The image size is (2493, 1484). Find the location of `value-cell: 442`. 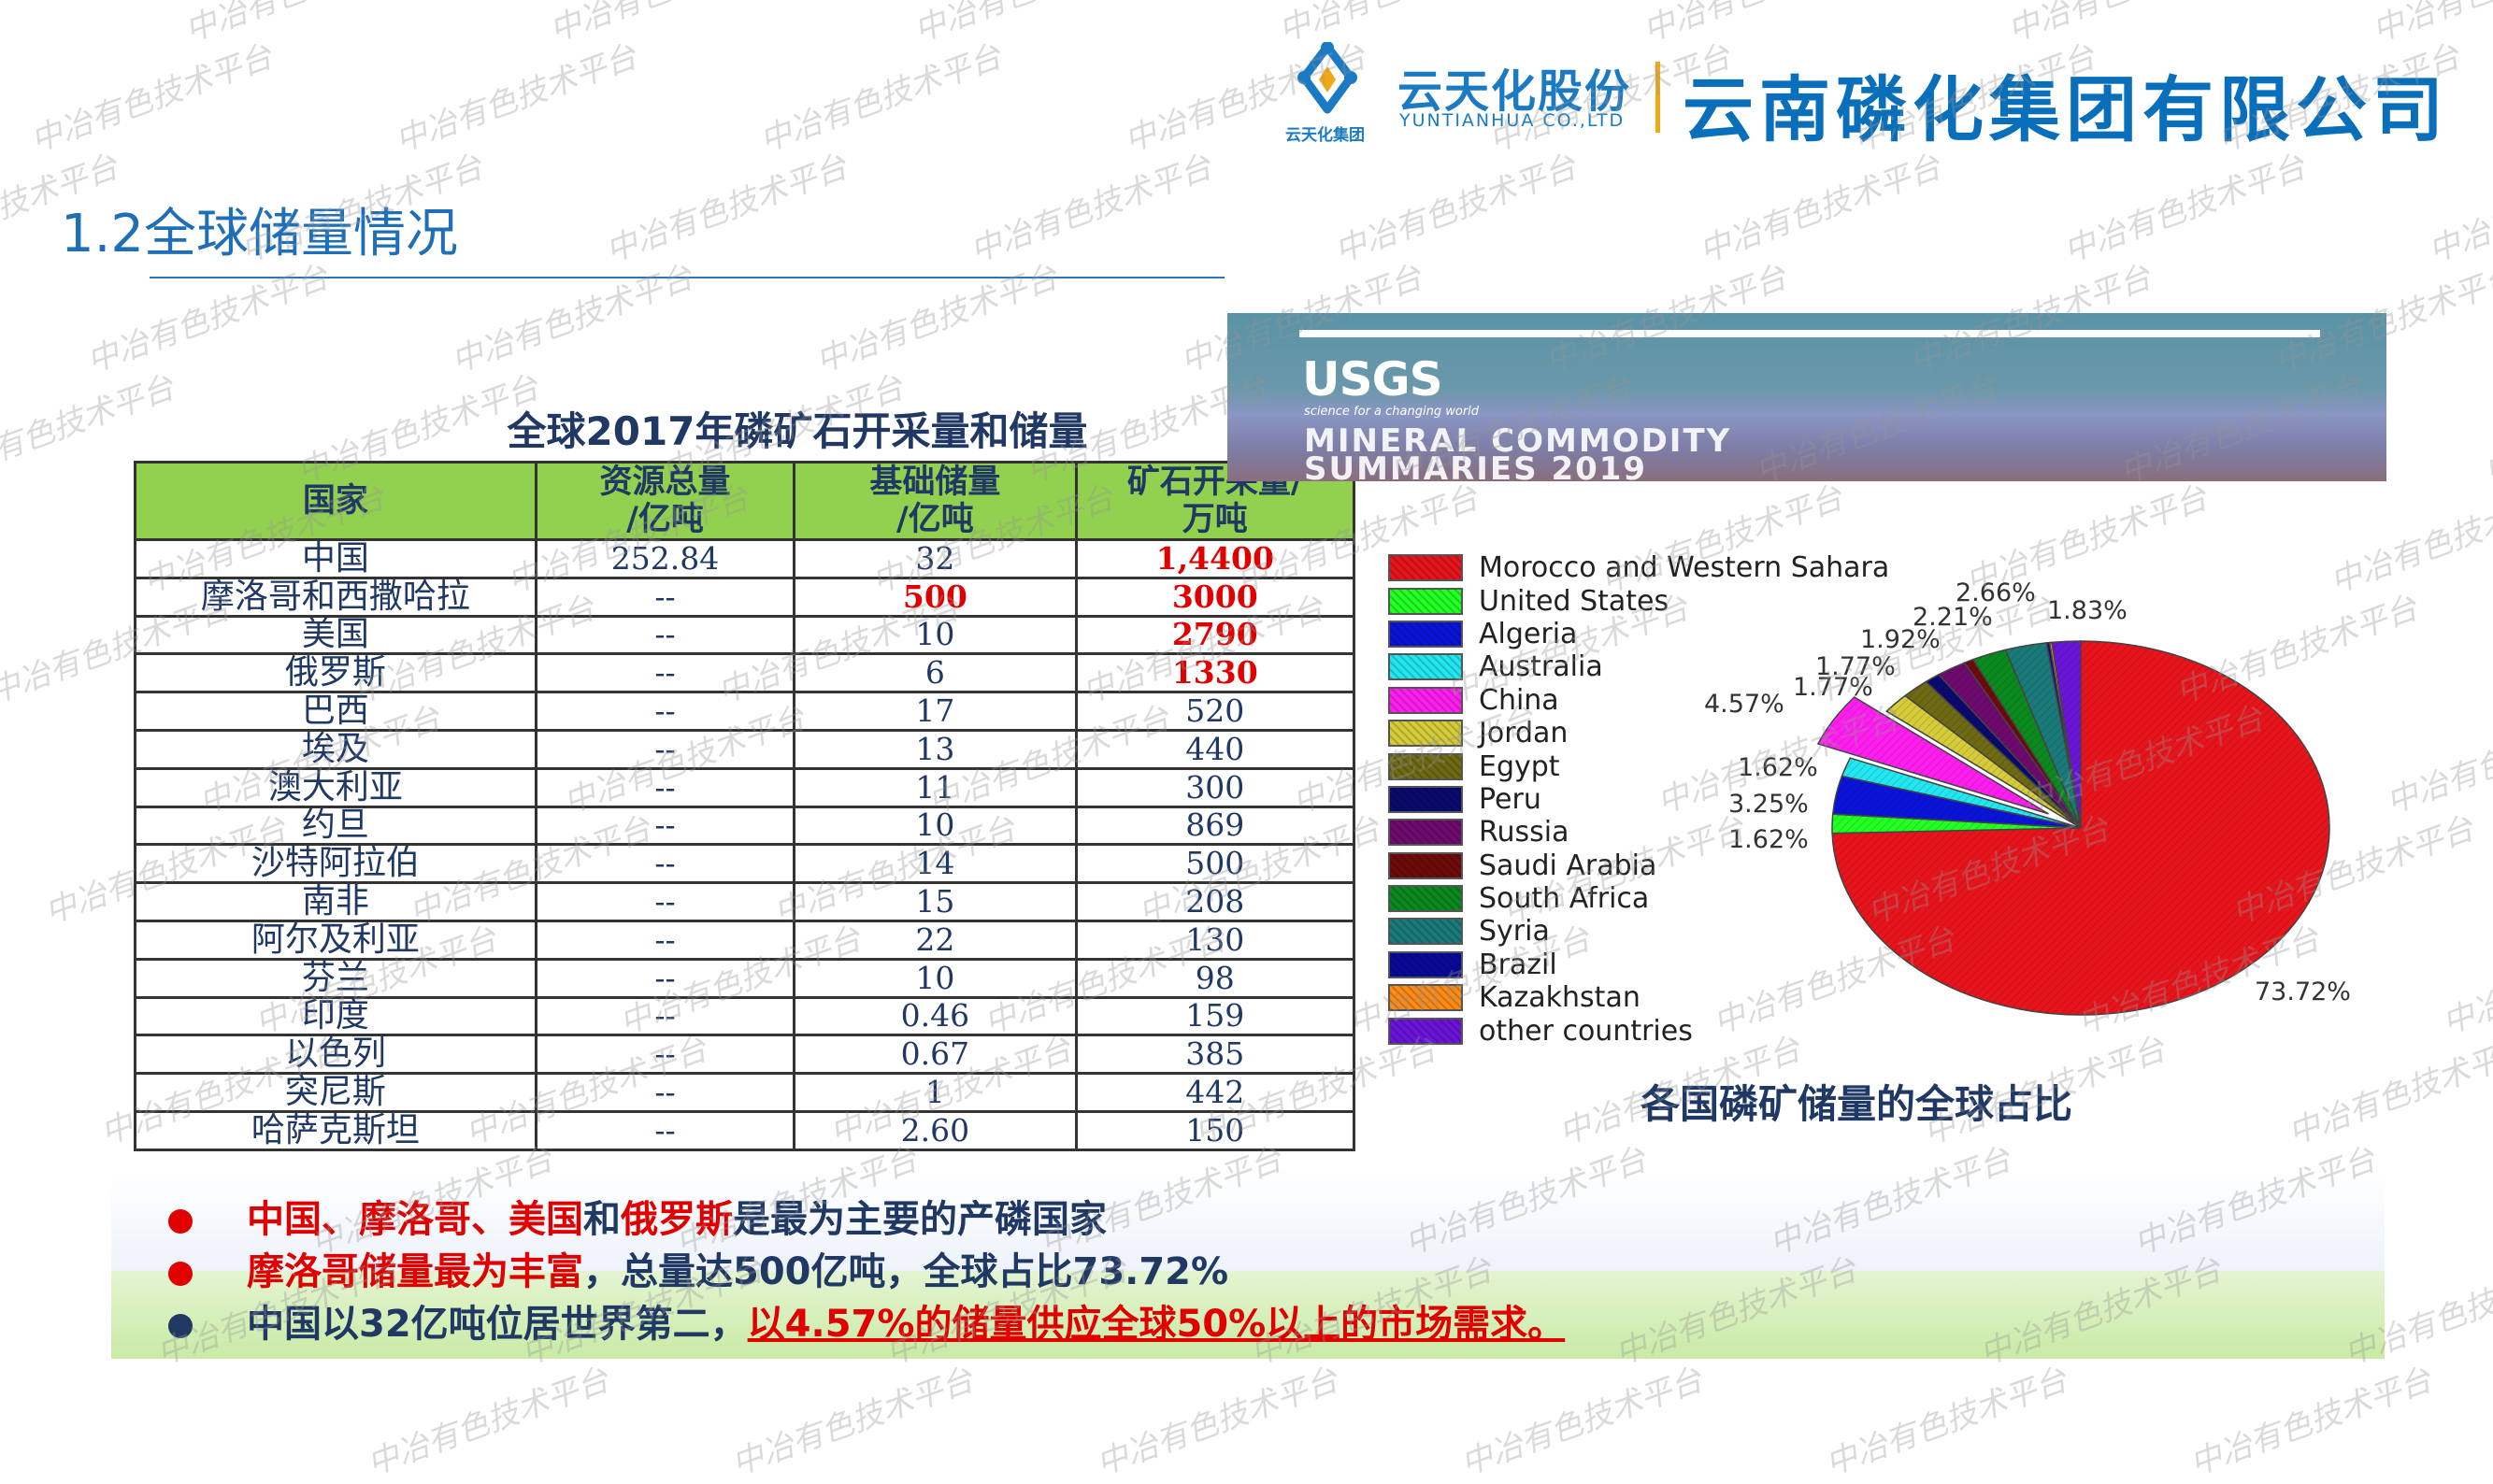

value-cell: 442 is located at coordinates (1215, 1092).